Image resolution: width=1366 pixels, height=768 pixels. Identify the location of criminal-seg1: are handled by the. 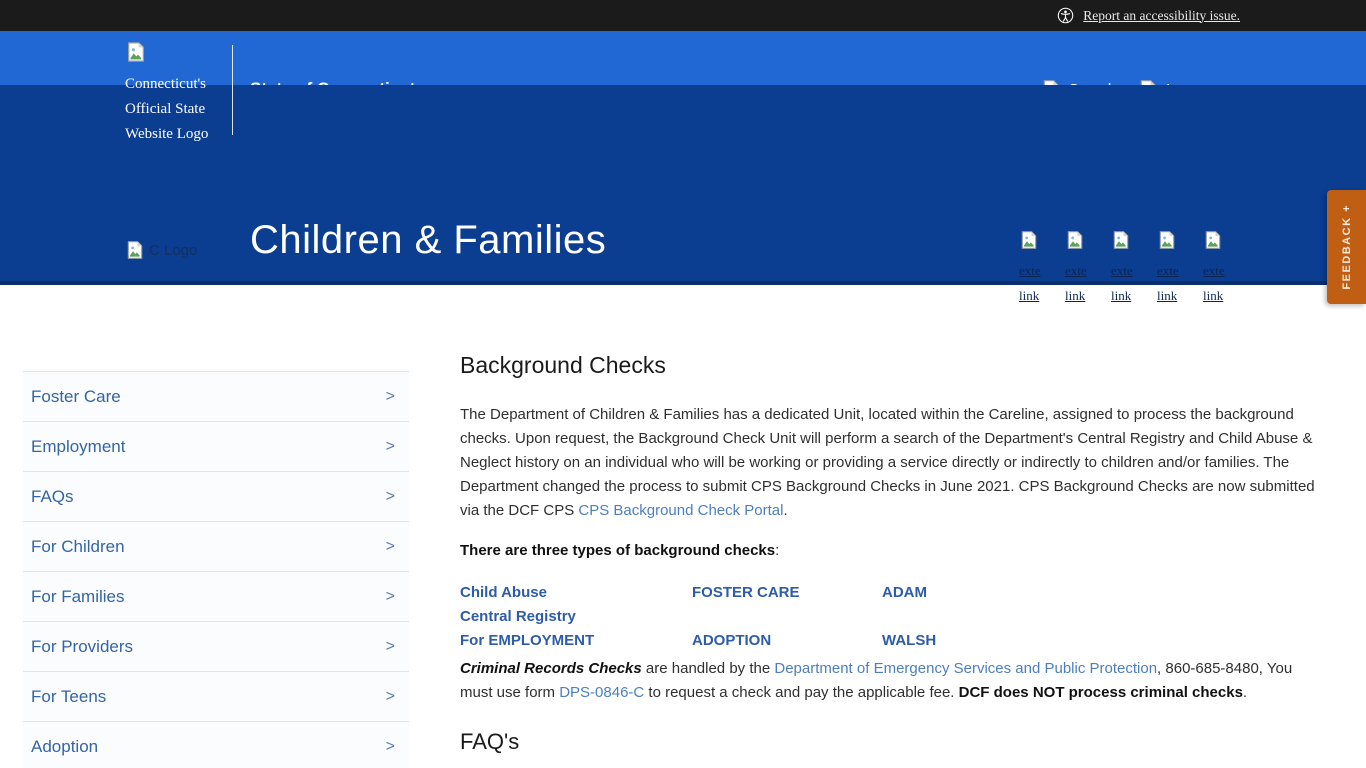
(708, 668).